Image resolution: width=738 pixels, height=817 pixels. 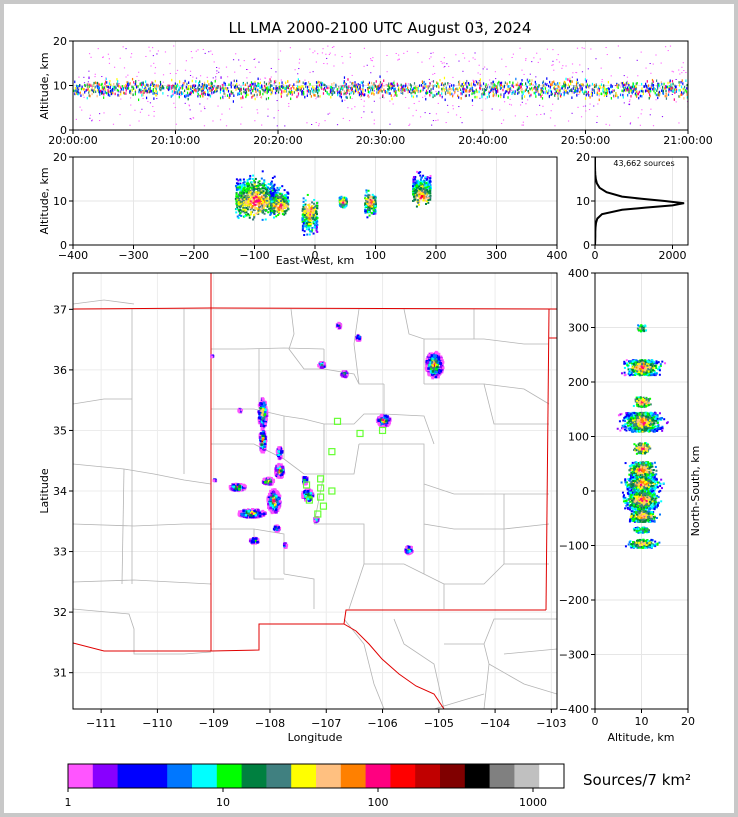 I want to click on eastwest-sources, so click(x=333, y=203).